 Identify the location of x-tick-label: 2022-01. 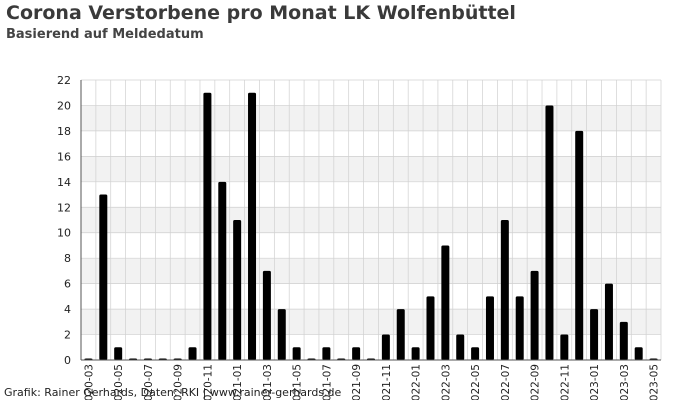
(417, 382).